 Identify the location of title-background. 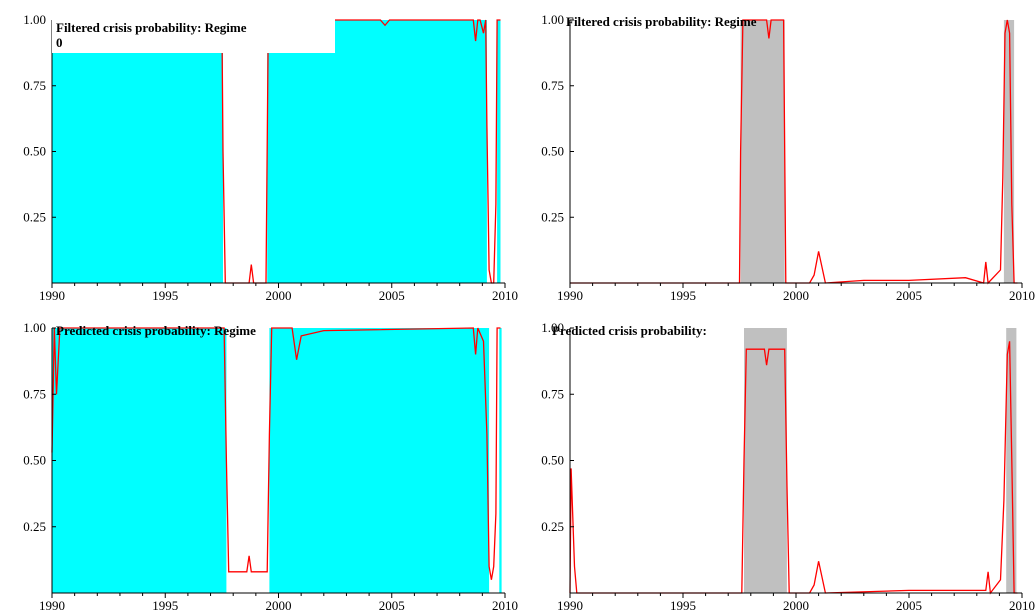
(193, 36).